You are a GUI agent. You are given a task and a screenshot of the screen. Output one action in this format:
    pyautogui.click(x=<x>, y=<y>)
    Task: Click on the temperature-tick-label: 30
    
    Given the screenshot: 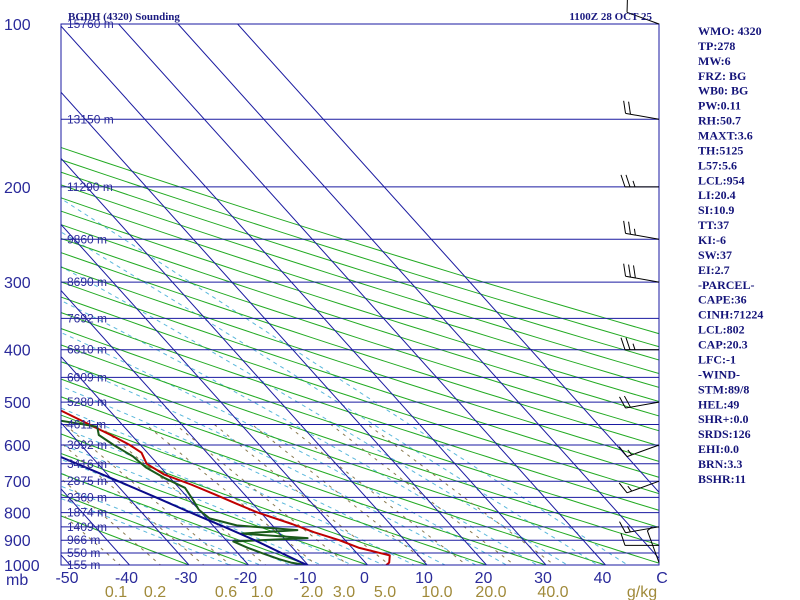 What is the action you would take?
    pyautogui.click(x=543, y=578)
    